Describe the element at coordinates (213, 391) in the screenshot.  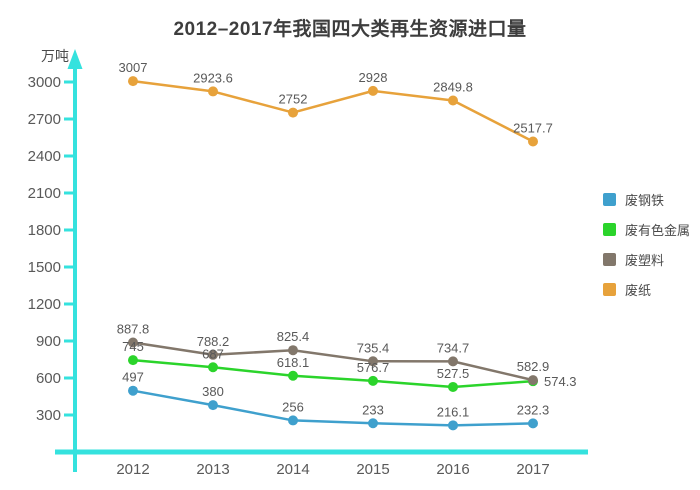
I see `data-point-label: 380` at that location.